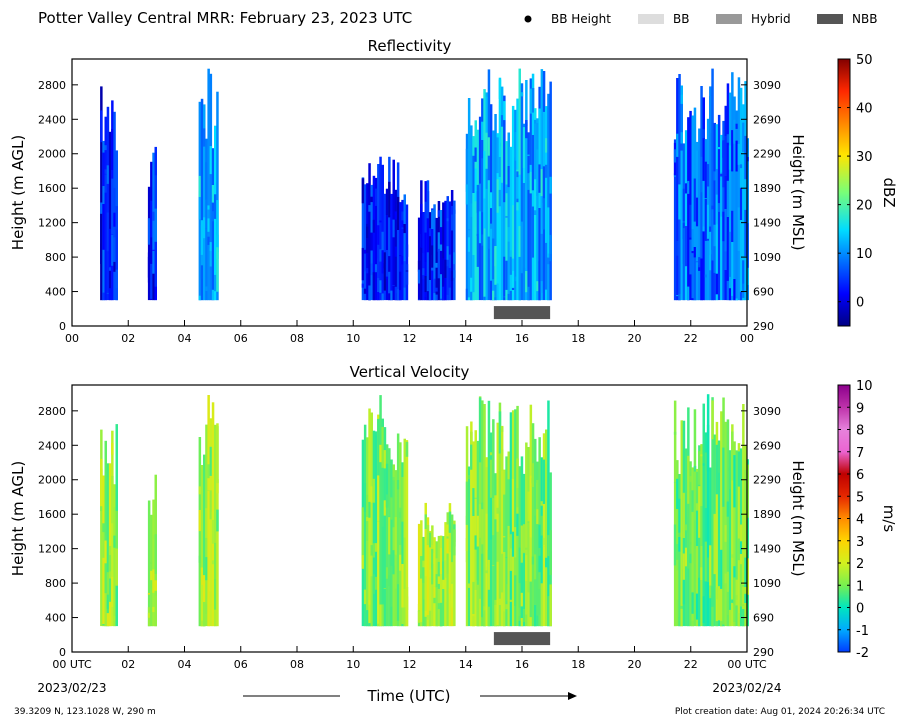 The width and height of the screenshot is (900, 725). What do you see at coordinates (128, 338) in the screenshot?
I see `x-tick-label: 02` at bounding box center [128, 338].